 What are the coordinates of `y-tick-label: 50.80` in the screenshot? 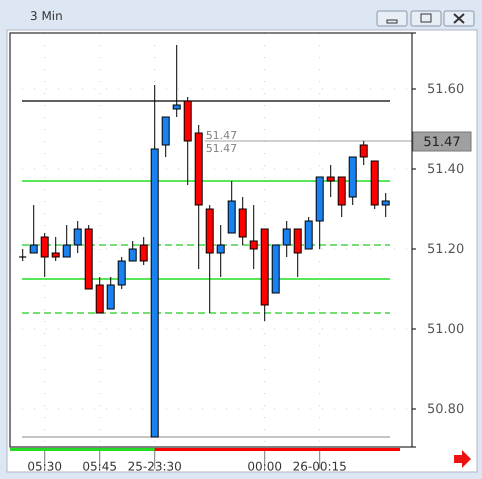 It's located at (445, 410).